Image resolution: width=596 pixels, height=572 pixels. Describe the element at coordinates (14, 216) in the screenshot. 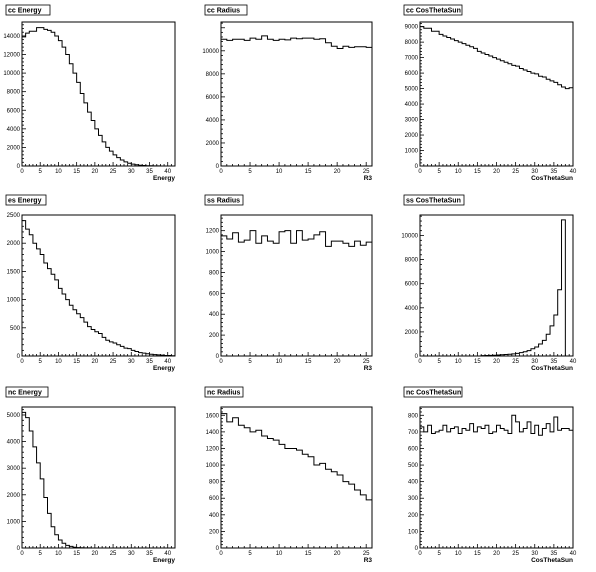

I see `y-tick-label: 2500` at that location.